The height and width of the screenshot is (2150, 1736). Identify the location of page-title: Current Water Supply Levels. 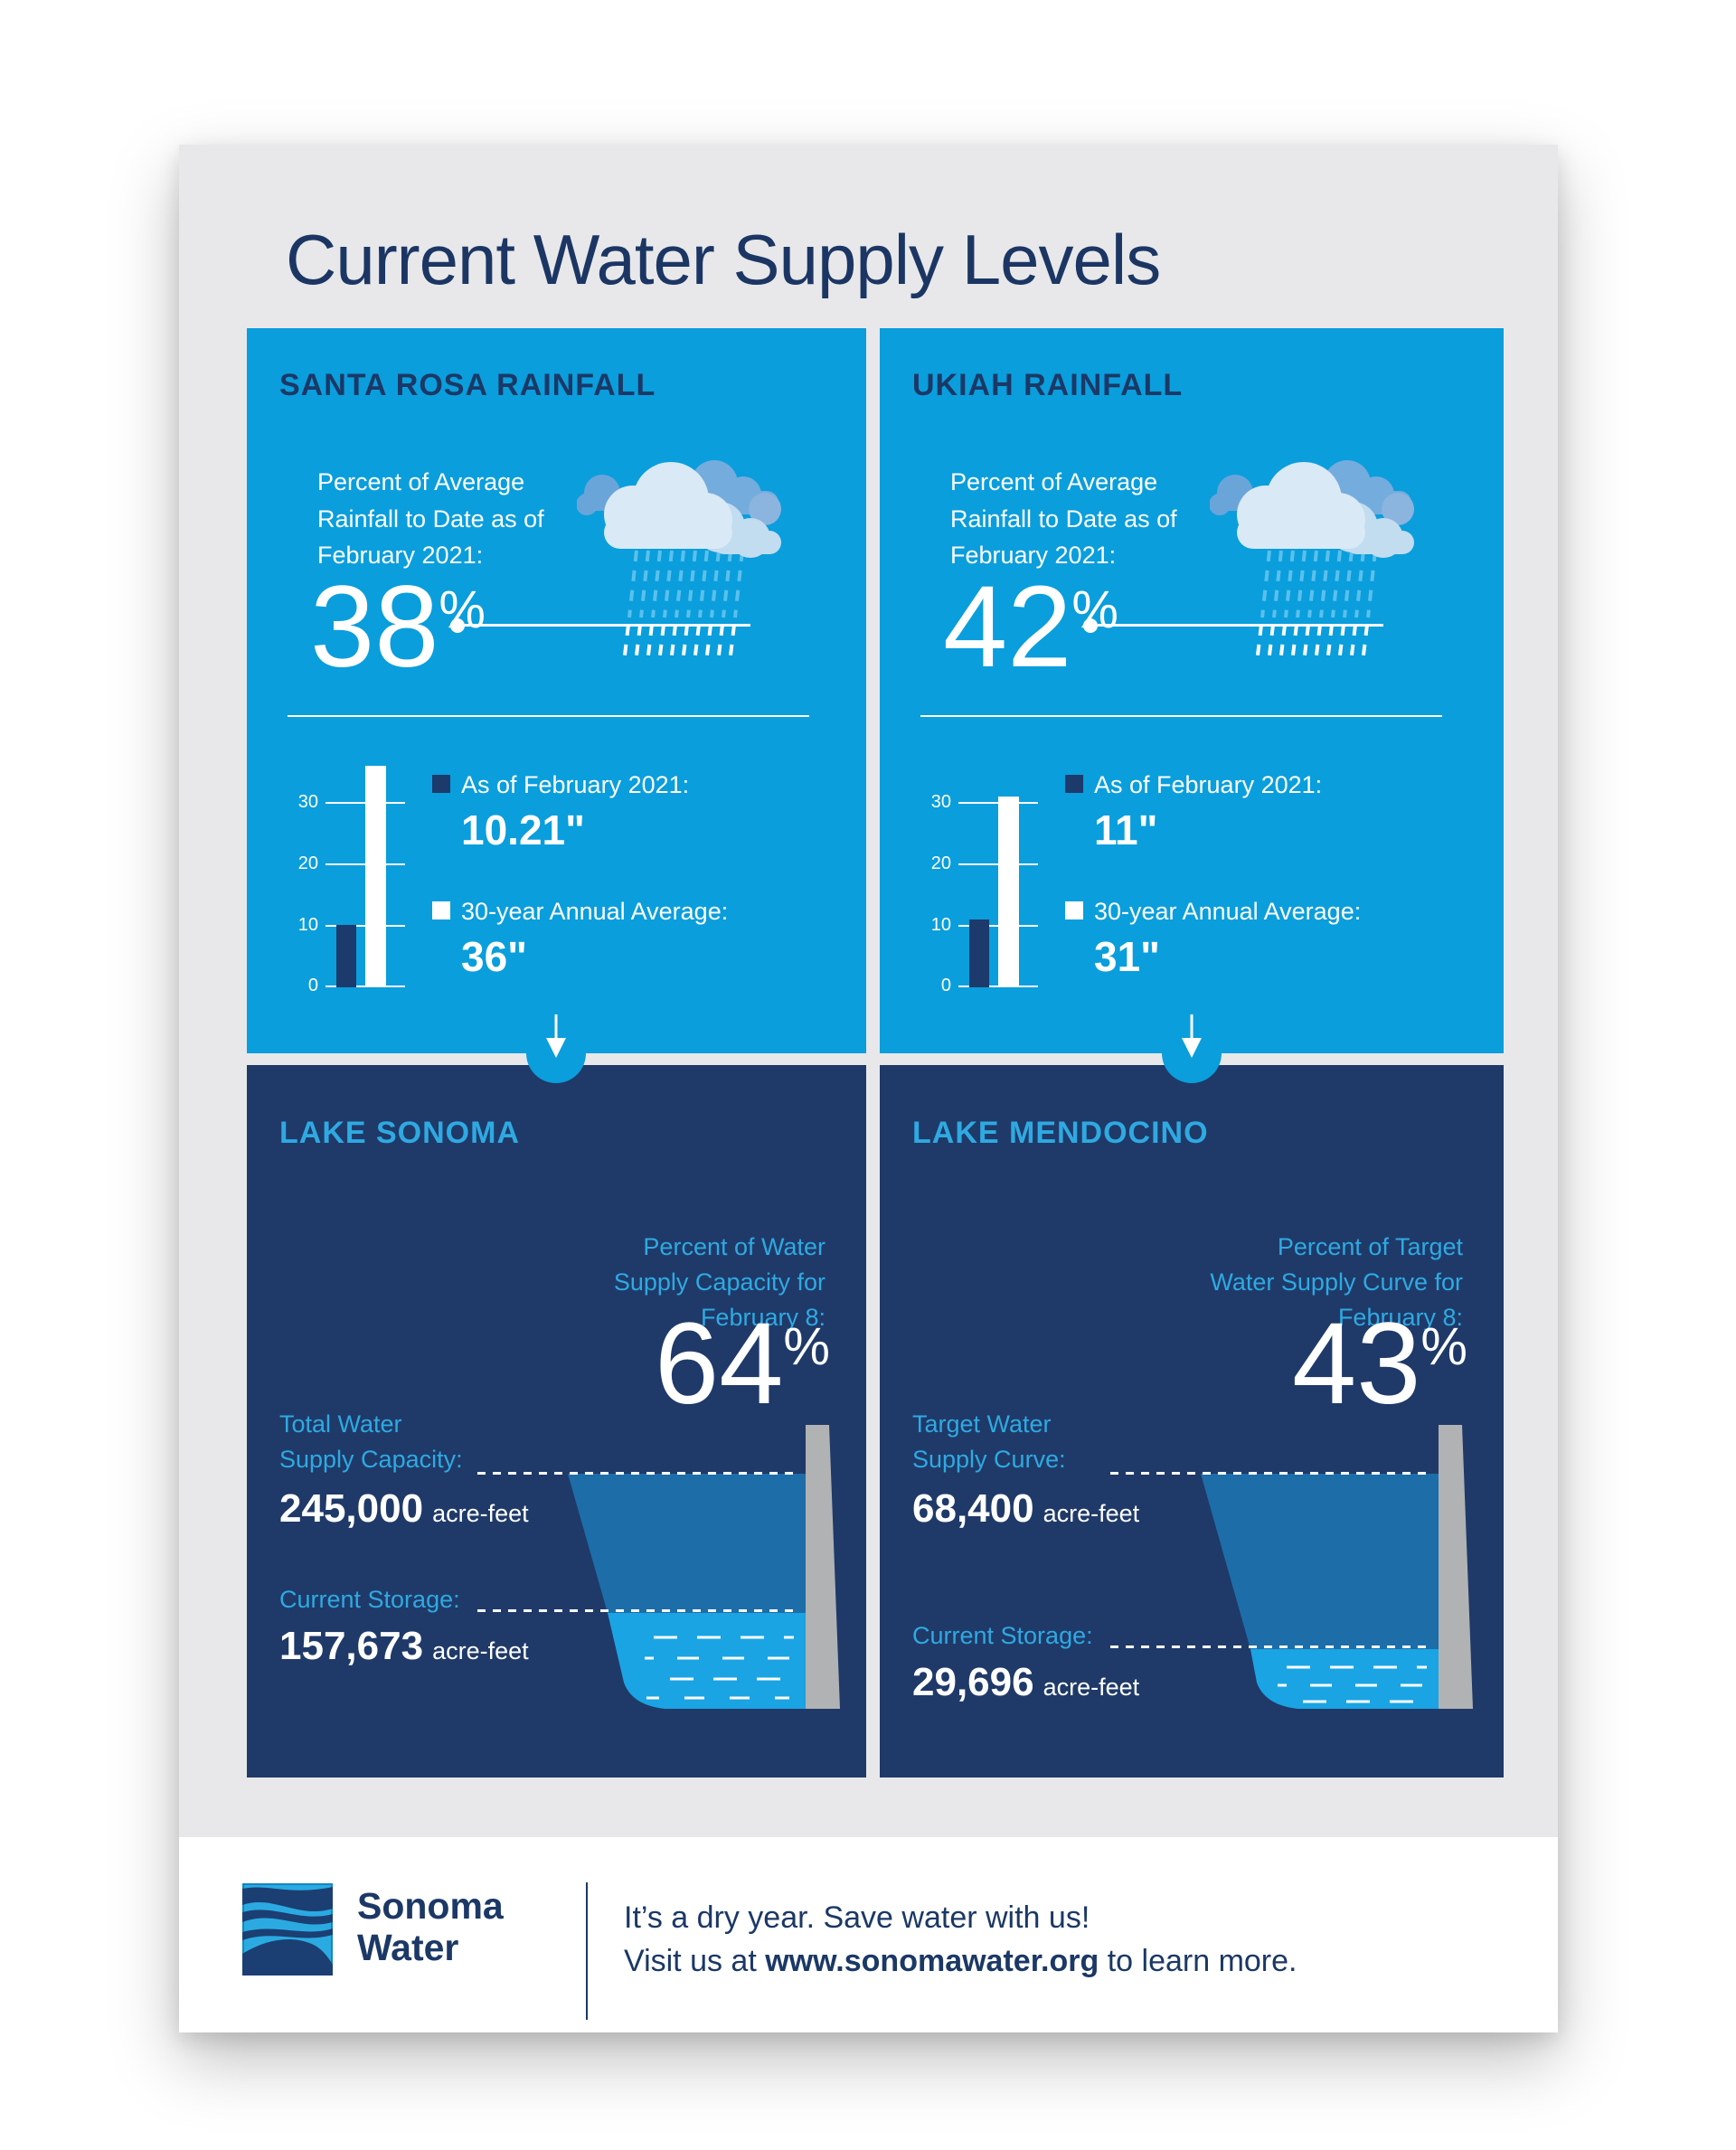
(724, 259).